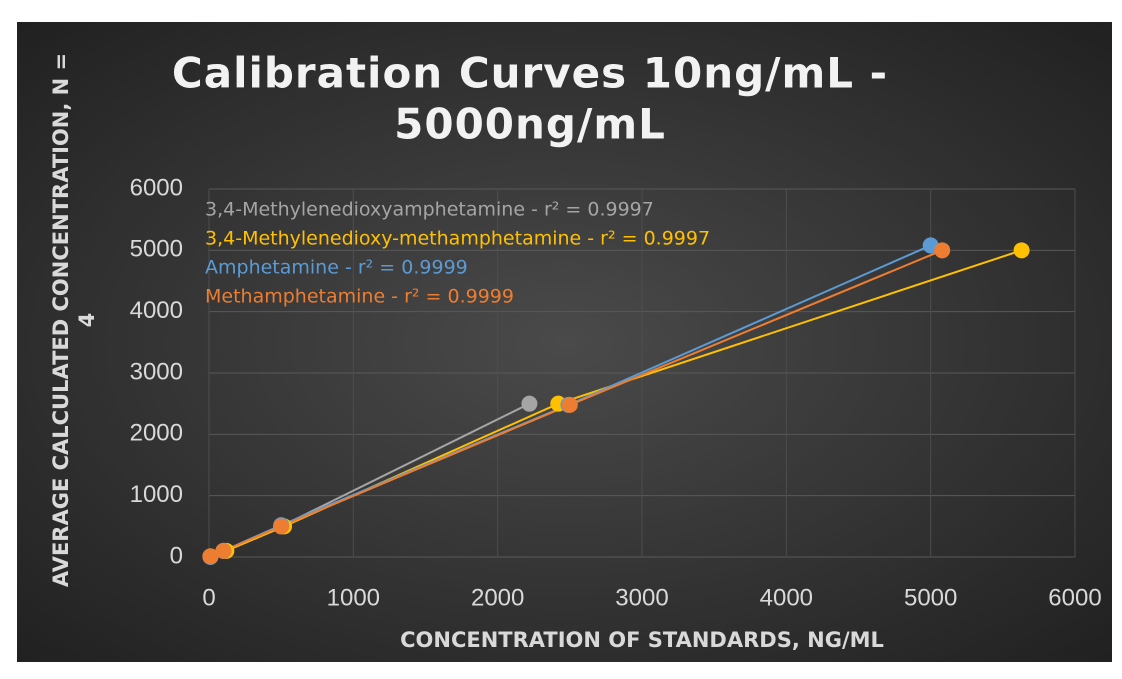  Describe the element at coordinates (61, 320) in the screenshot. I see `y-axis-title: AVERAGE CALCULATED CONCENTRATION, N =` at that location.